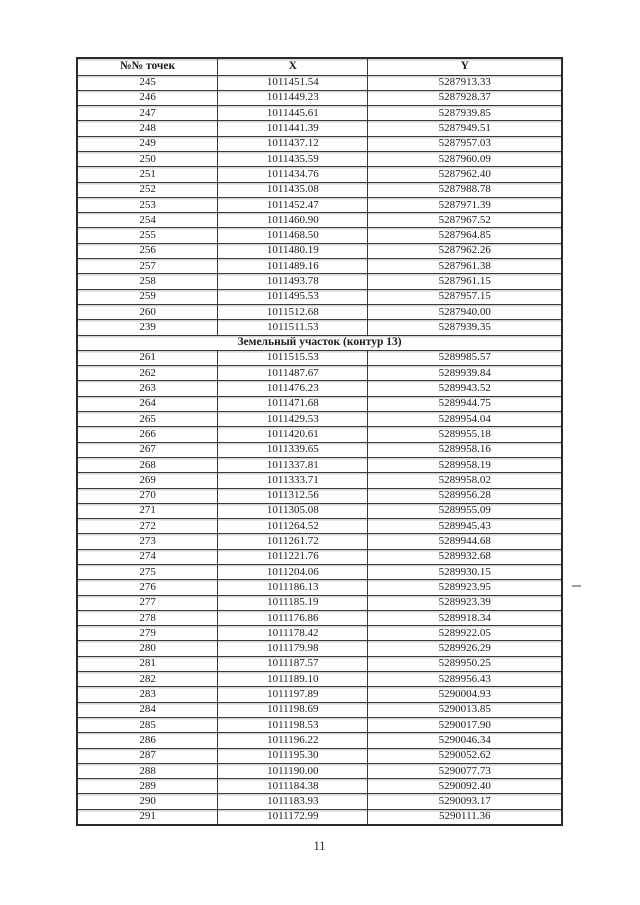  What do you see at coordinates (147, 419) in the screenshot?
I see `point-number-cell: 265` at bounding box center [147, 419].